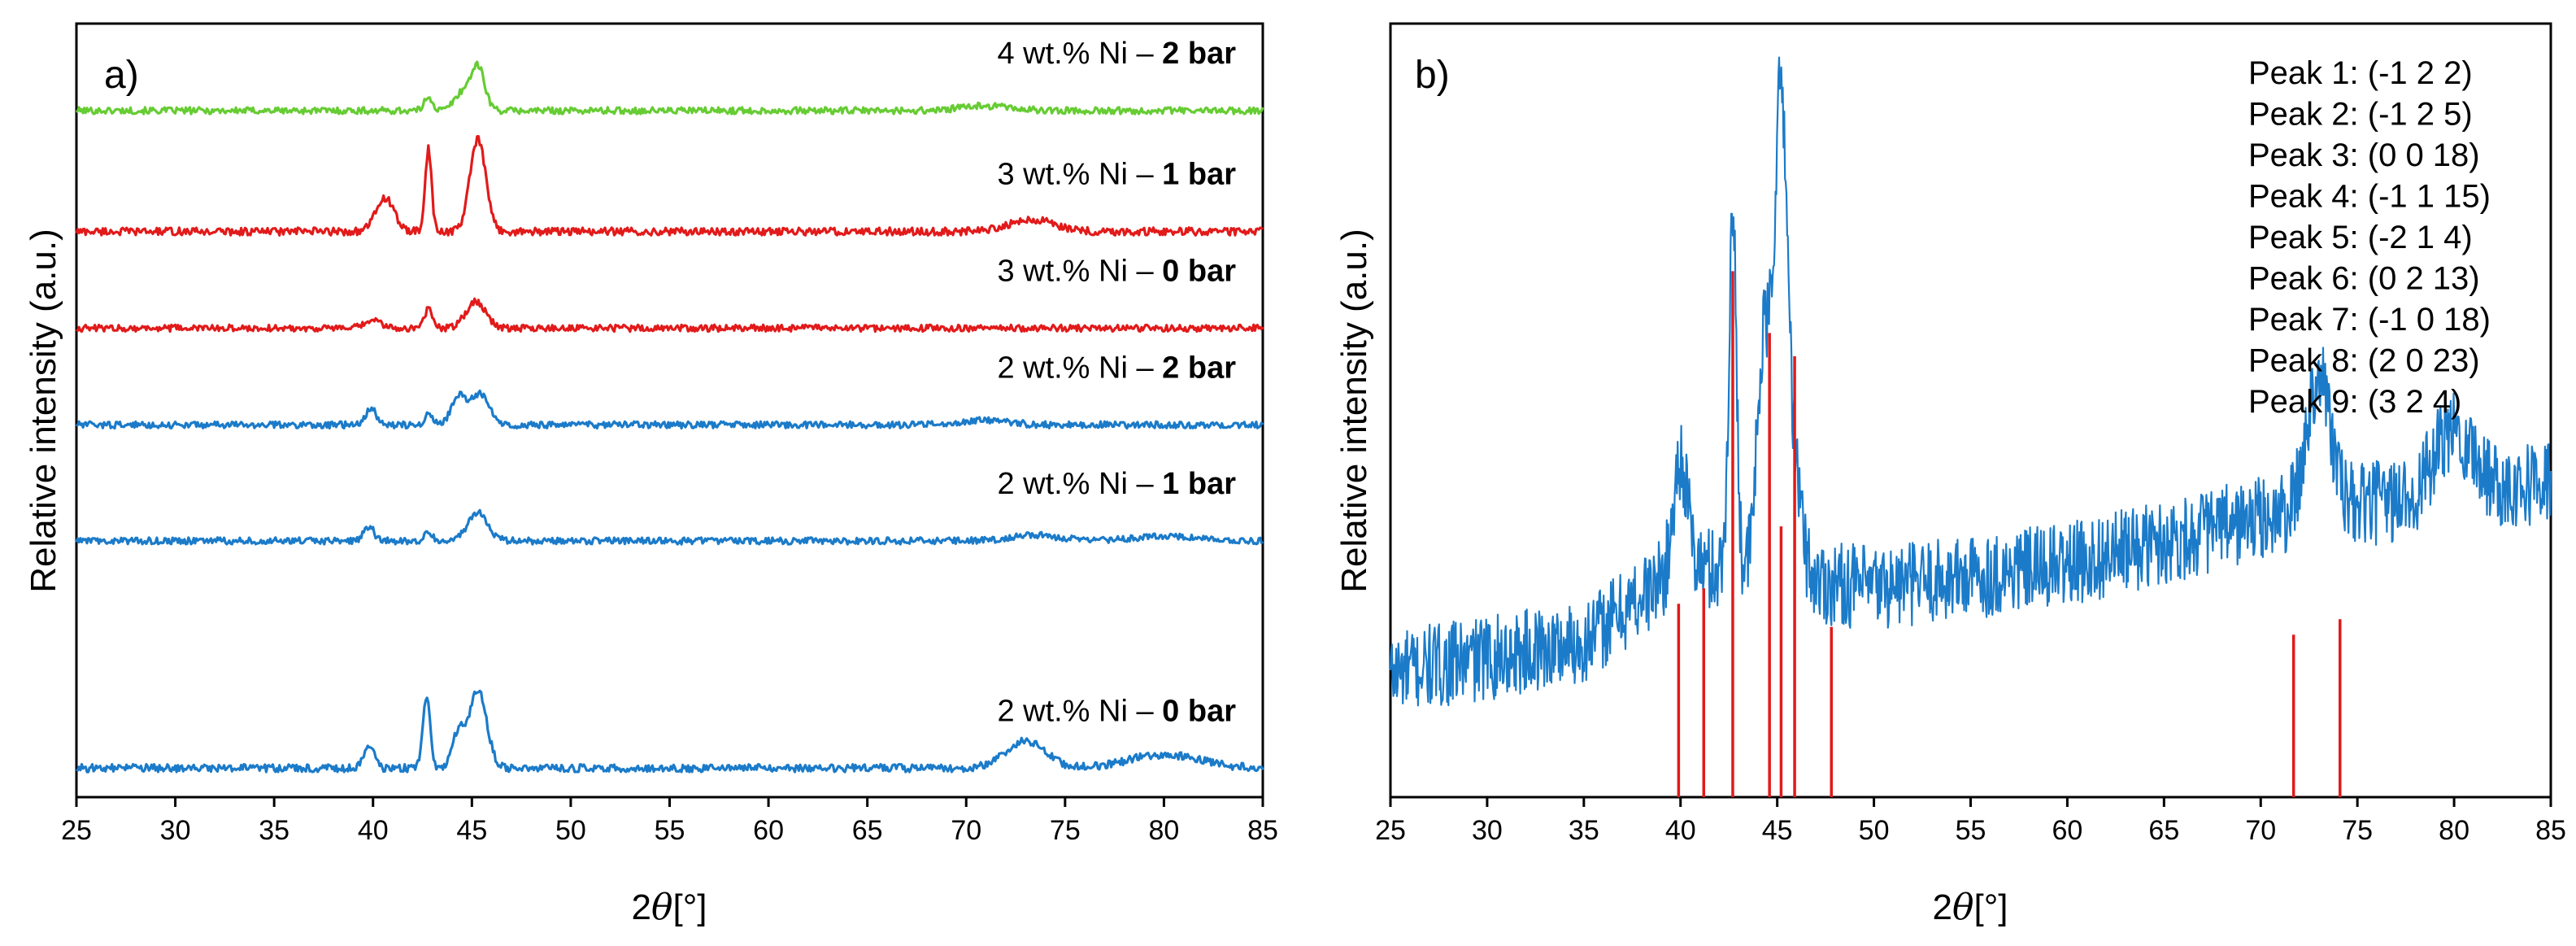 The image size is (2576, 946). I want to click on panel-a-xtick-label: 50, so click(571, 831).